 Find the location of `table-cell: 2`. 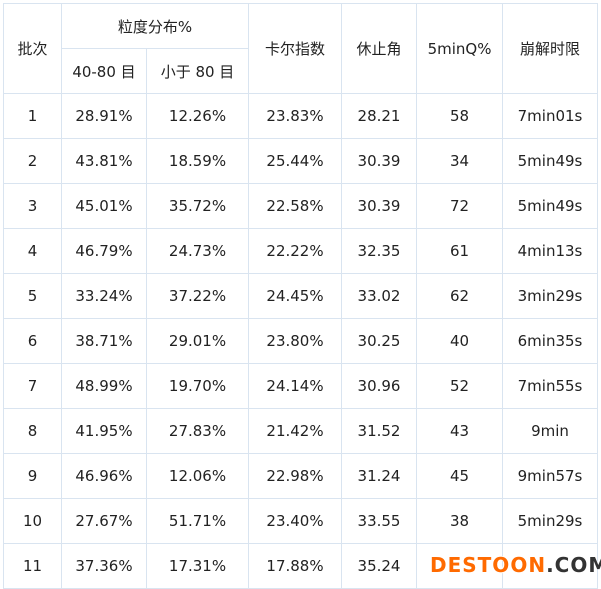

table-cell: 2 is located at coordinates (32, 161).